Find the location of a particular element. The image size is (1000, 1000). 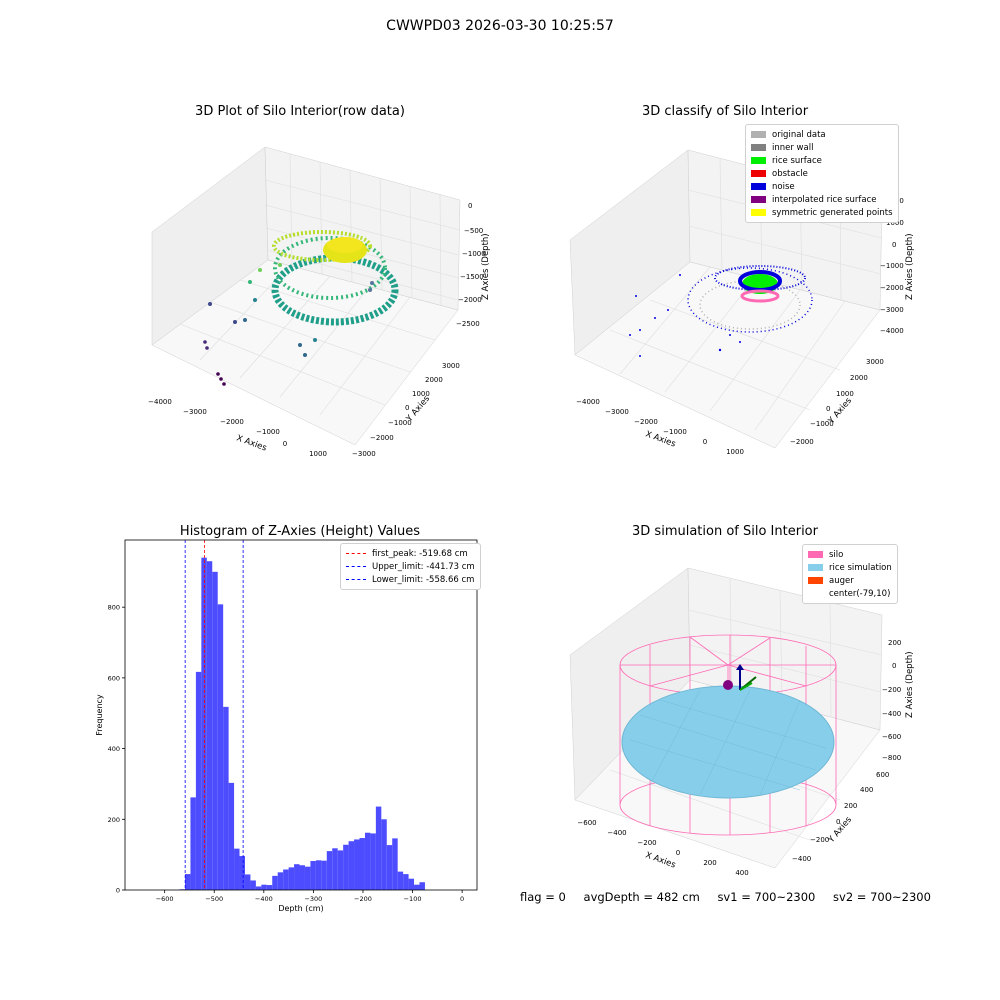

legend-label: symmetric generated points is located at coordinates (832, 212).